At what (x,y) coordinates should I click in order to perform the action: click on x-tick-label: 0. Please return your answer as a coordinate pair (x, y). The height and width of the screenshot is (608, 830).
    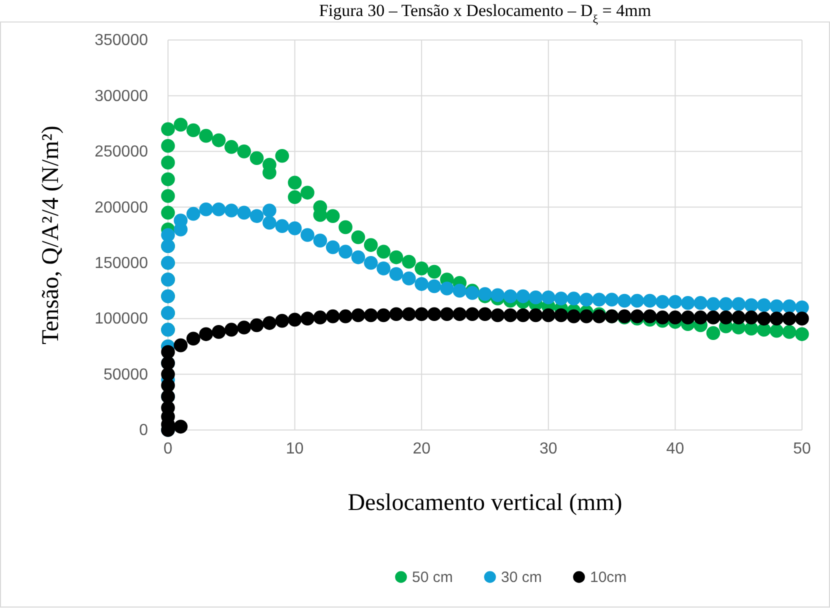
    Looking at the image, I should click on (168, 449).